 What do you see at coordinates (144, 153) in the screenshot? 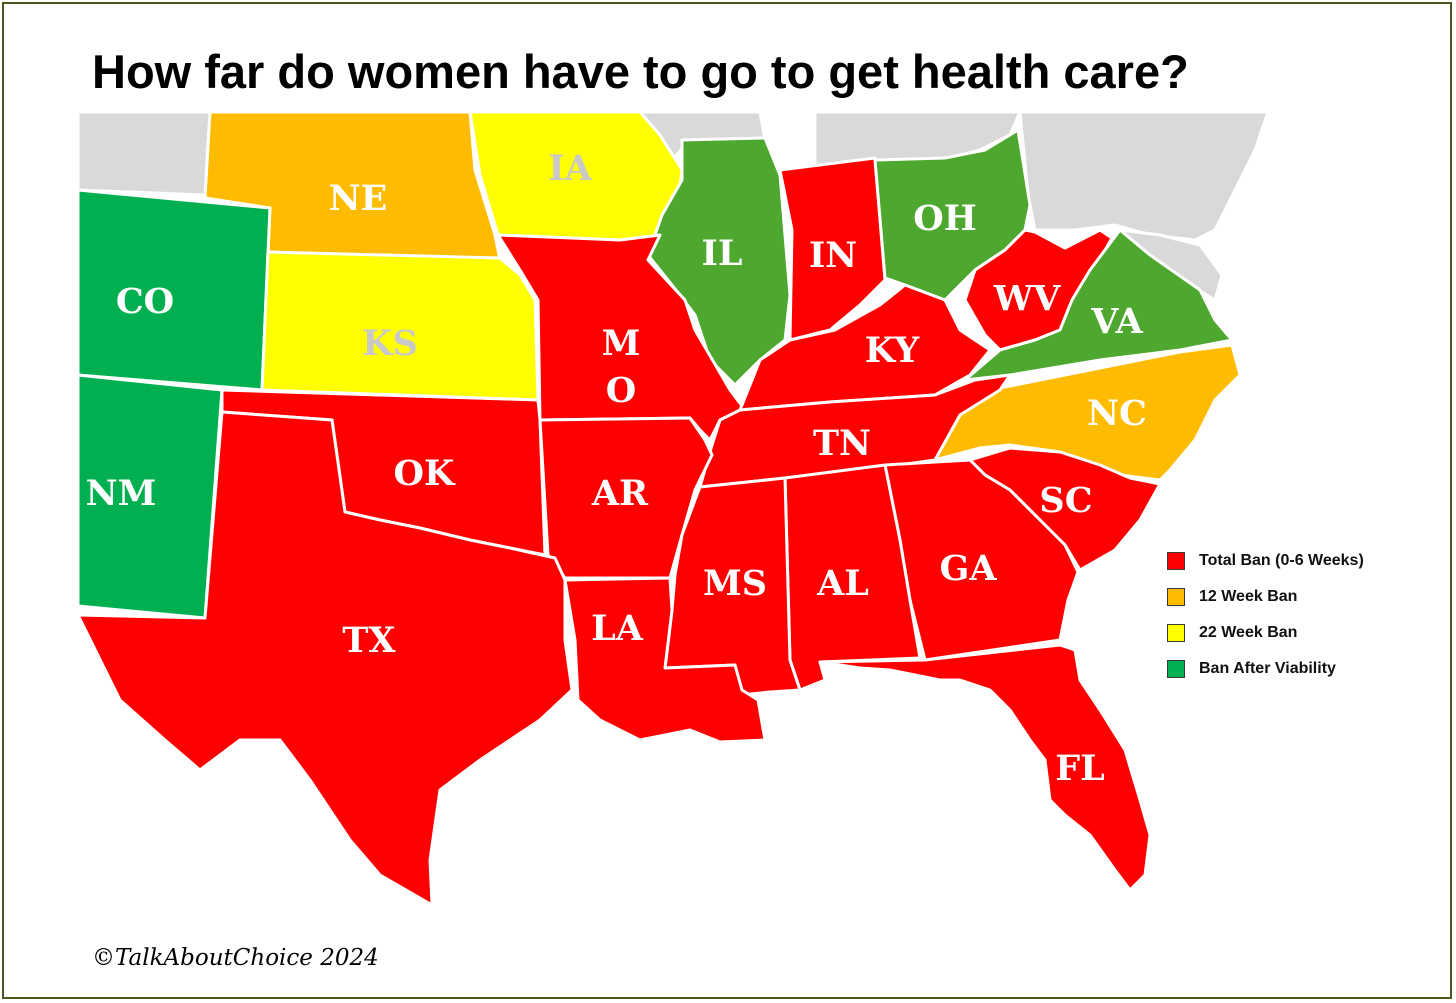
I see `state-sd-region` at bounding box center [144, 153].